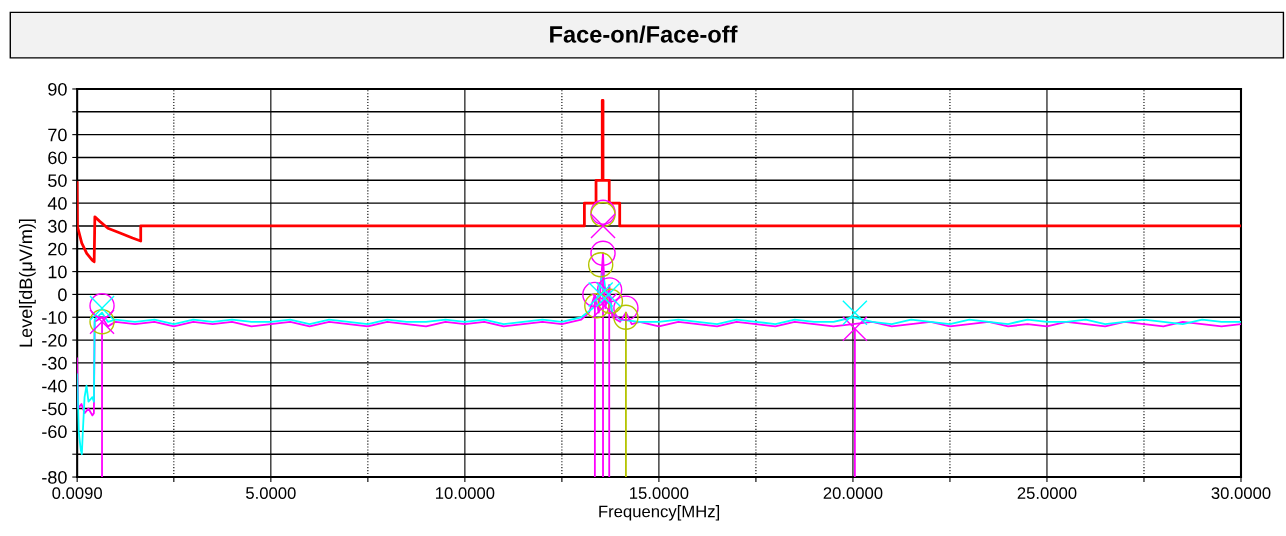 The image size is (1286, 536). I want to click on x-tick-label: 20.0000, so click(853, 493).